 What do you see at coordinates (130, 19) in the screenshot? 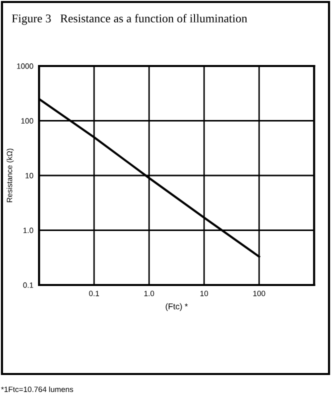
I see `chart-title: Figure 3 Resistance as a function of illumination` at bounding box center [130, 19].